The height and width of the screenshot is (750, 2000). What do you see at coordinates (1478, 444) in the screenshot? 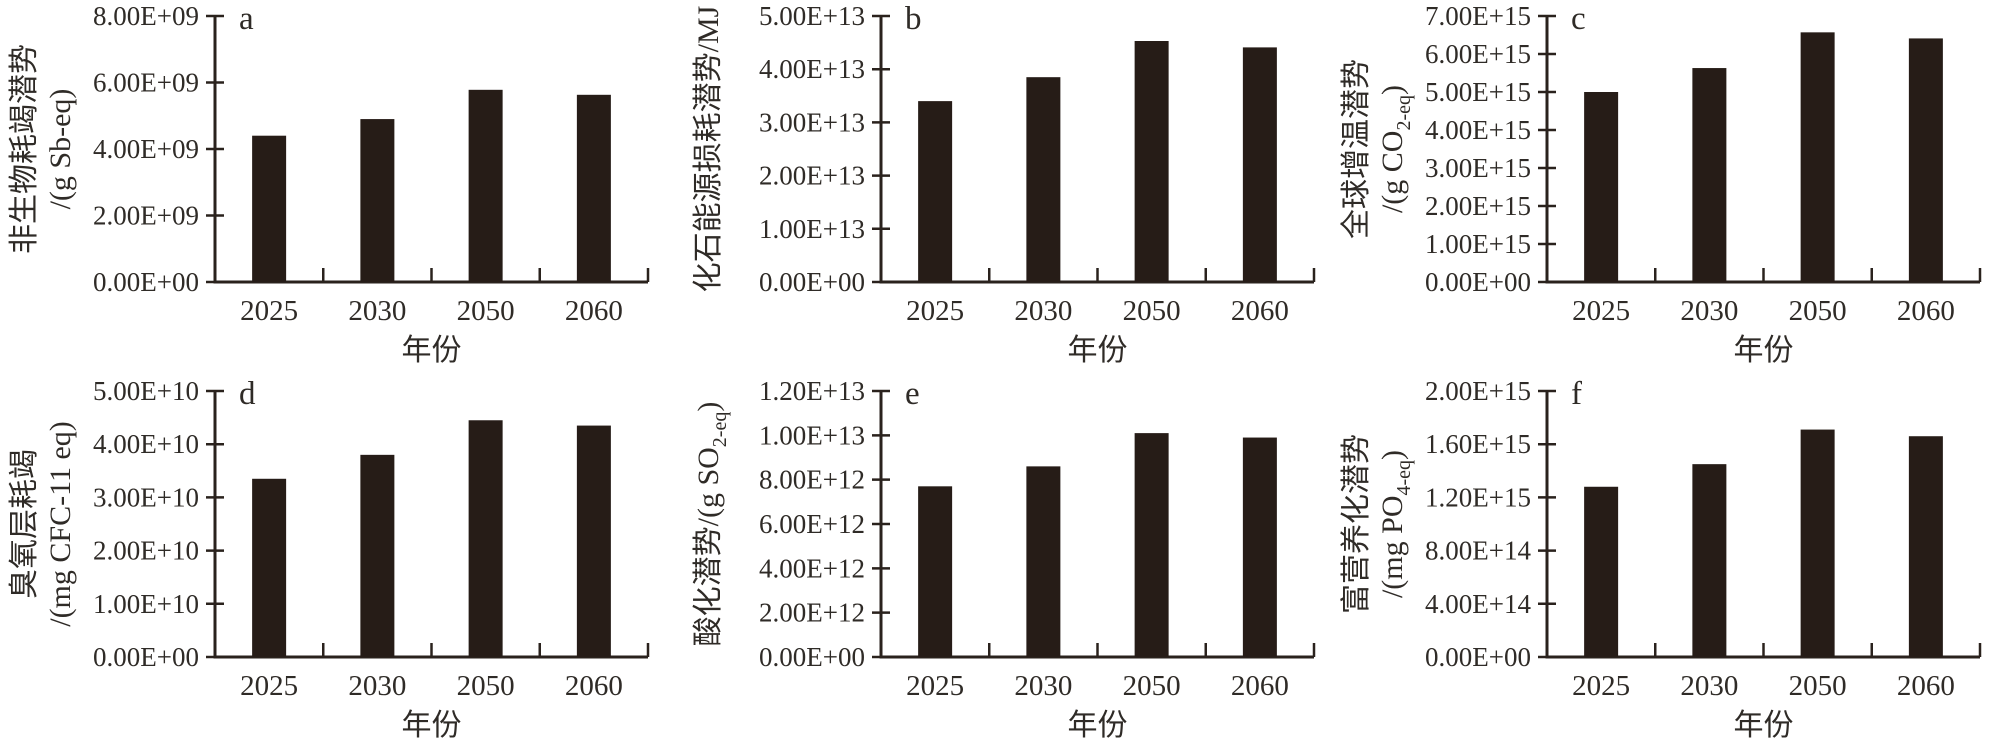
I see `y-tick-label: 1.60E+15` at bounding box center [1478, 444].